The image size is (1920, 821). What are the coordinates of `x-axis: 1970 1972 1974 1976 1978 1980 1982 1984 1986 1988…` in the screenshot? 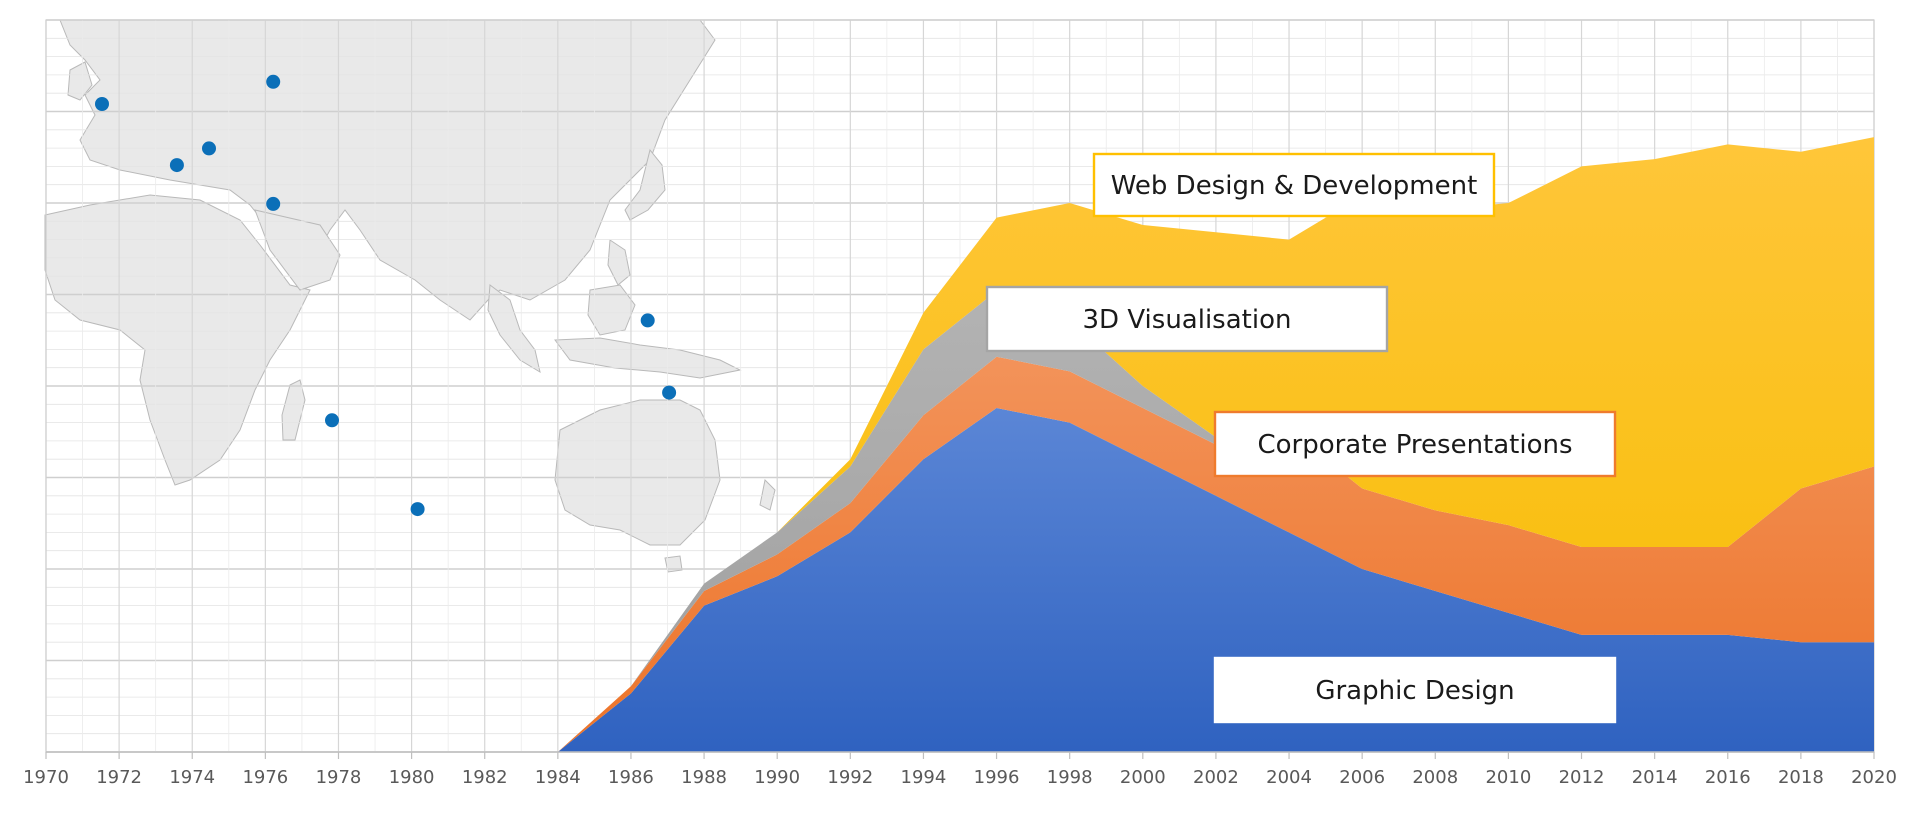 It's located at (960, 769).